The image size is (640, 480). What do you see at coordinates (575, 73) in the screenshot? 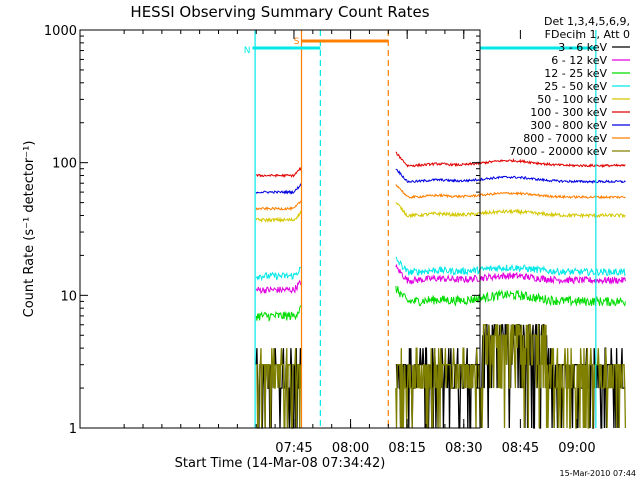
I see `legend-label: 12 - 25 keV` at bounding box center [575, 73].